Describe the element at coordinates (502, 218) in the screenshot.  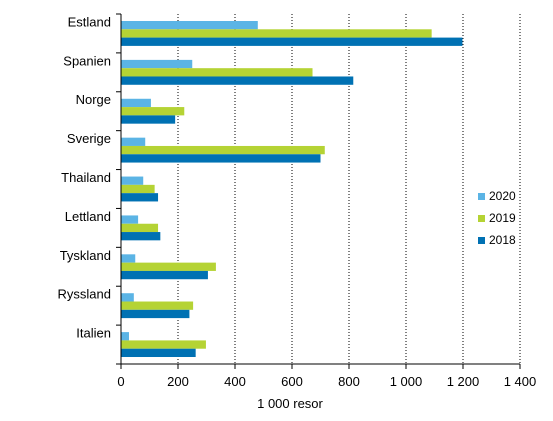
I see `legend-label: 2019` at that location.